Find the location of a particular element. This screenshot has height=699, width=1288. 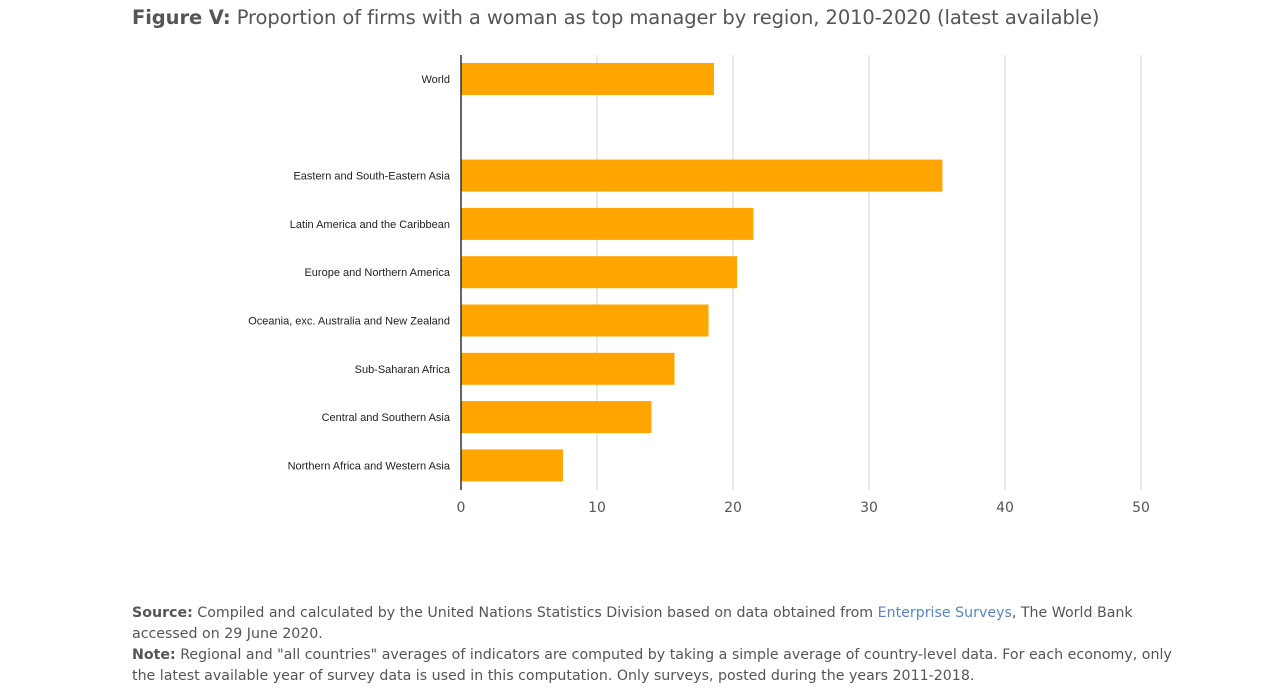

x-tick-label: 40 is located at coordinates (1005, 508).